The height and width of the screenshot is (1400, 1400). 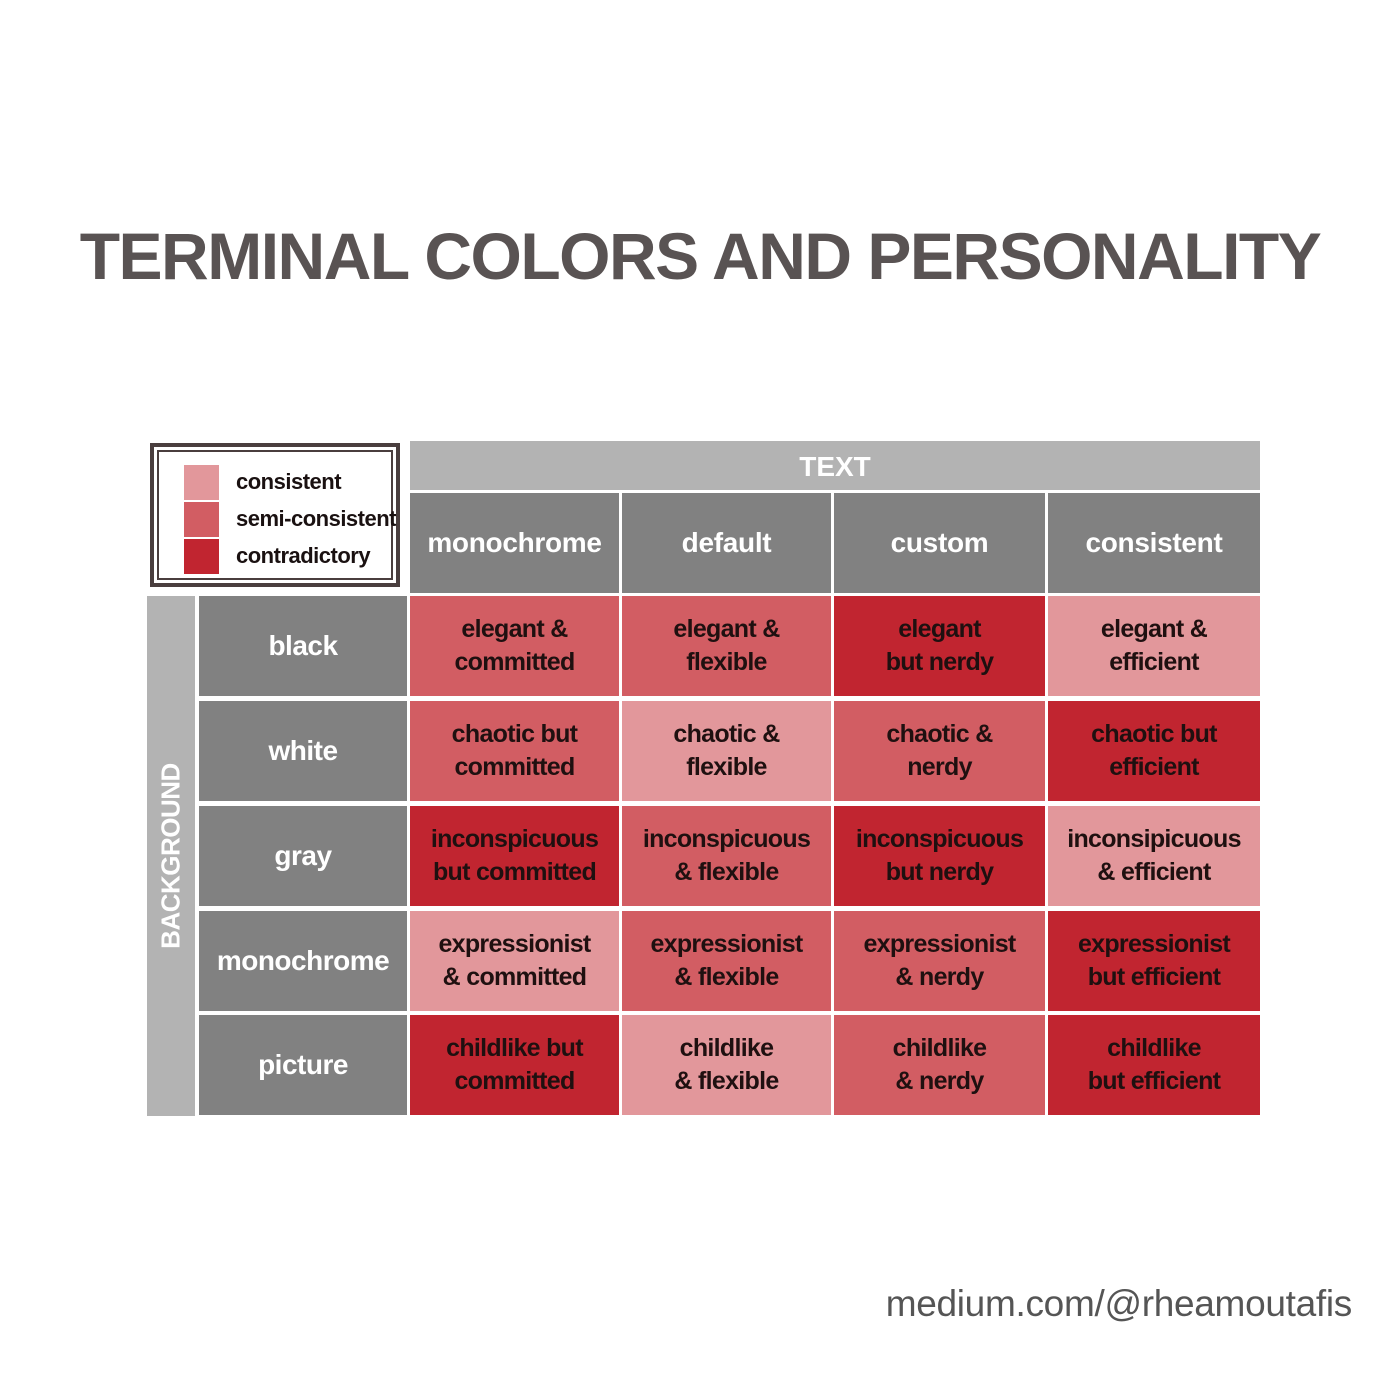 What do you see at coordinates (303, 961) in the screenshot?
I see `row-header-monochrome: monochrome` at bounding box center [303, 961].